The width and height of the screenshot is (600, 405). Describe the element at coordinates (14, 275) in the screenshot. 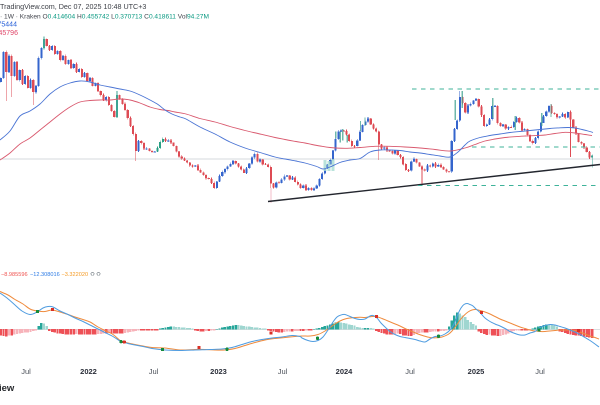

I see `svg-text: −8.985596` at that location.